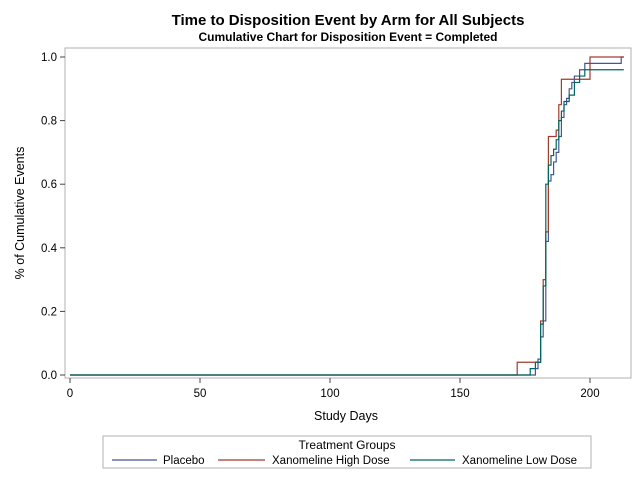 This screenshot has height=480, width=640. Describe the element at coordinates (331, 461) in the screenshot. I see `legend-label-1: Xanomeline High Dose` at that location.